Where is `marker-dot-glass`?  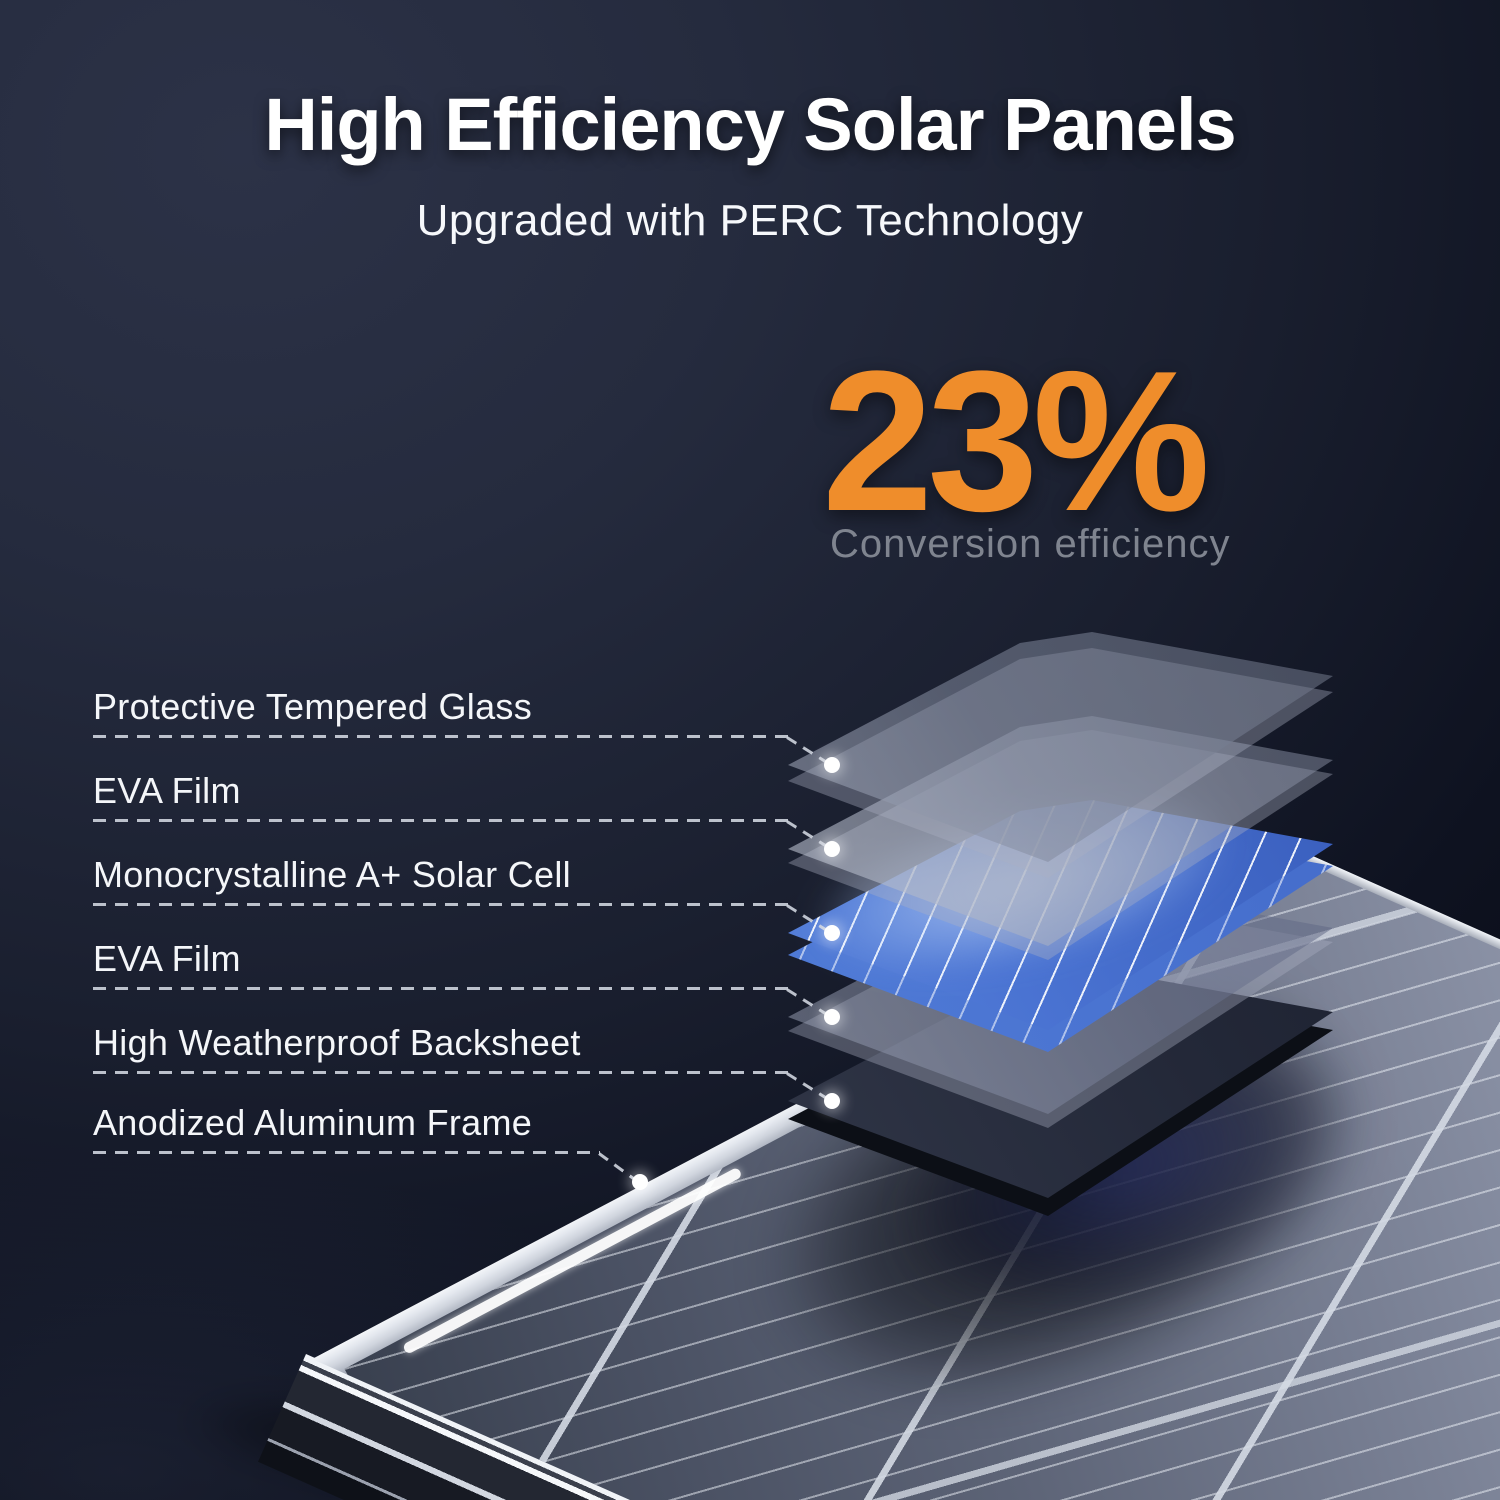
marker-dot-glass is located at coordinates (832, 765).